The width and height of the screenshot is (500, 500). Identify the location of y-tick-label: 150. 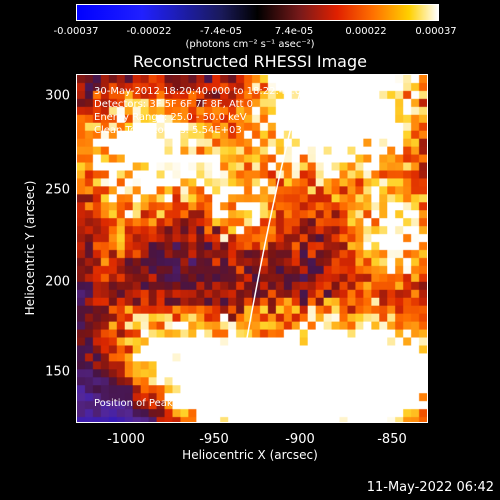
(57, 372).